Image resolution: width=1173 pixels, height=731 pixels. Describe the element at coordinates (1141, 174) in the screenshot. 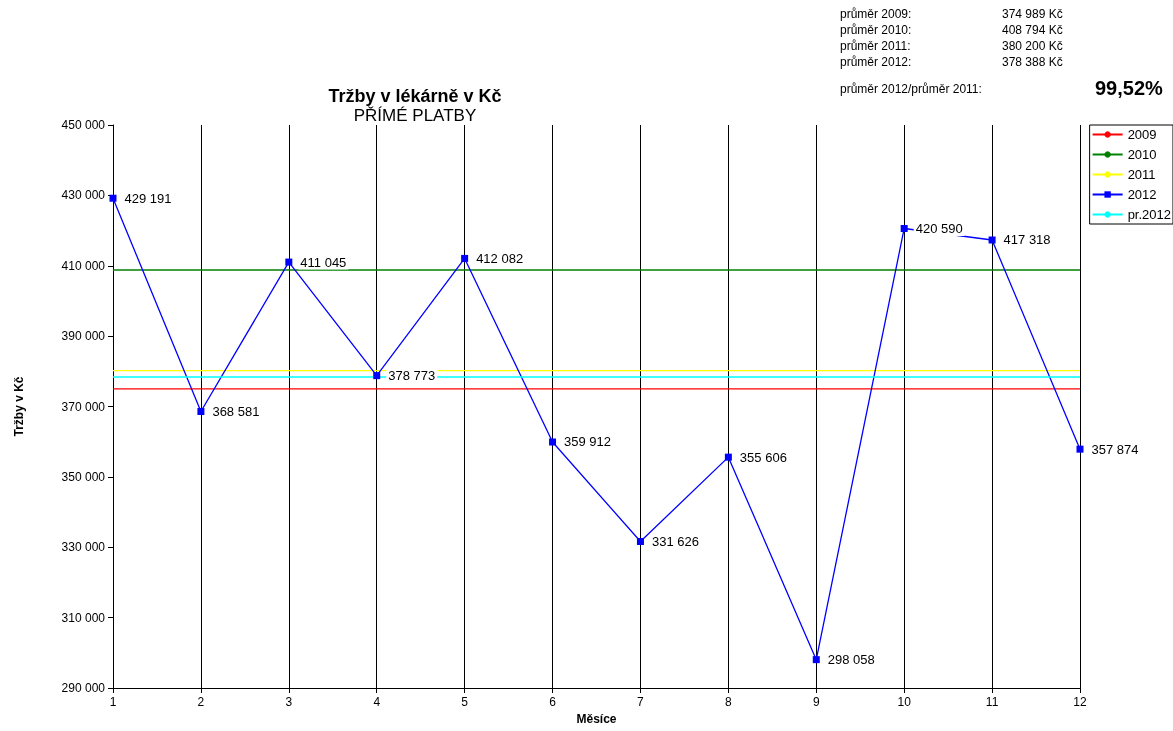

I see `legend-label: 2011` at that location.